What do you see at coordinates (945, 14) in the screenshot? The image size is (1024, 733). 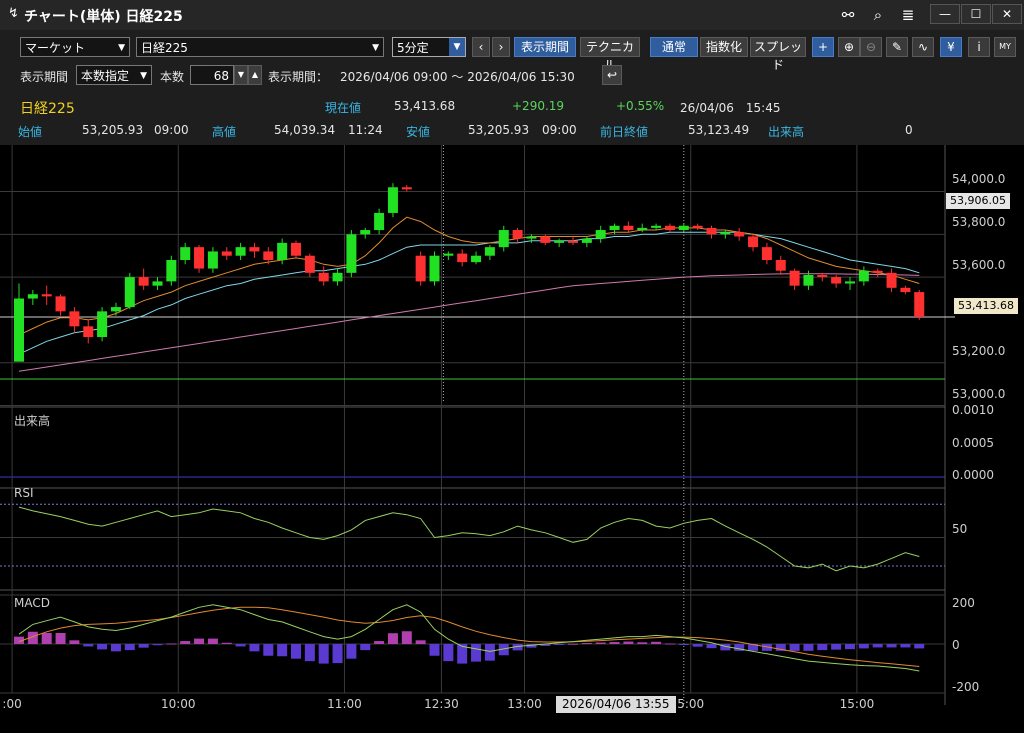 I see `minimize-button: —` at bounding box center [945, 14].